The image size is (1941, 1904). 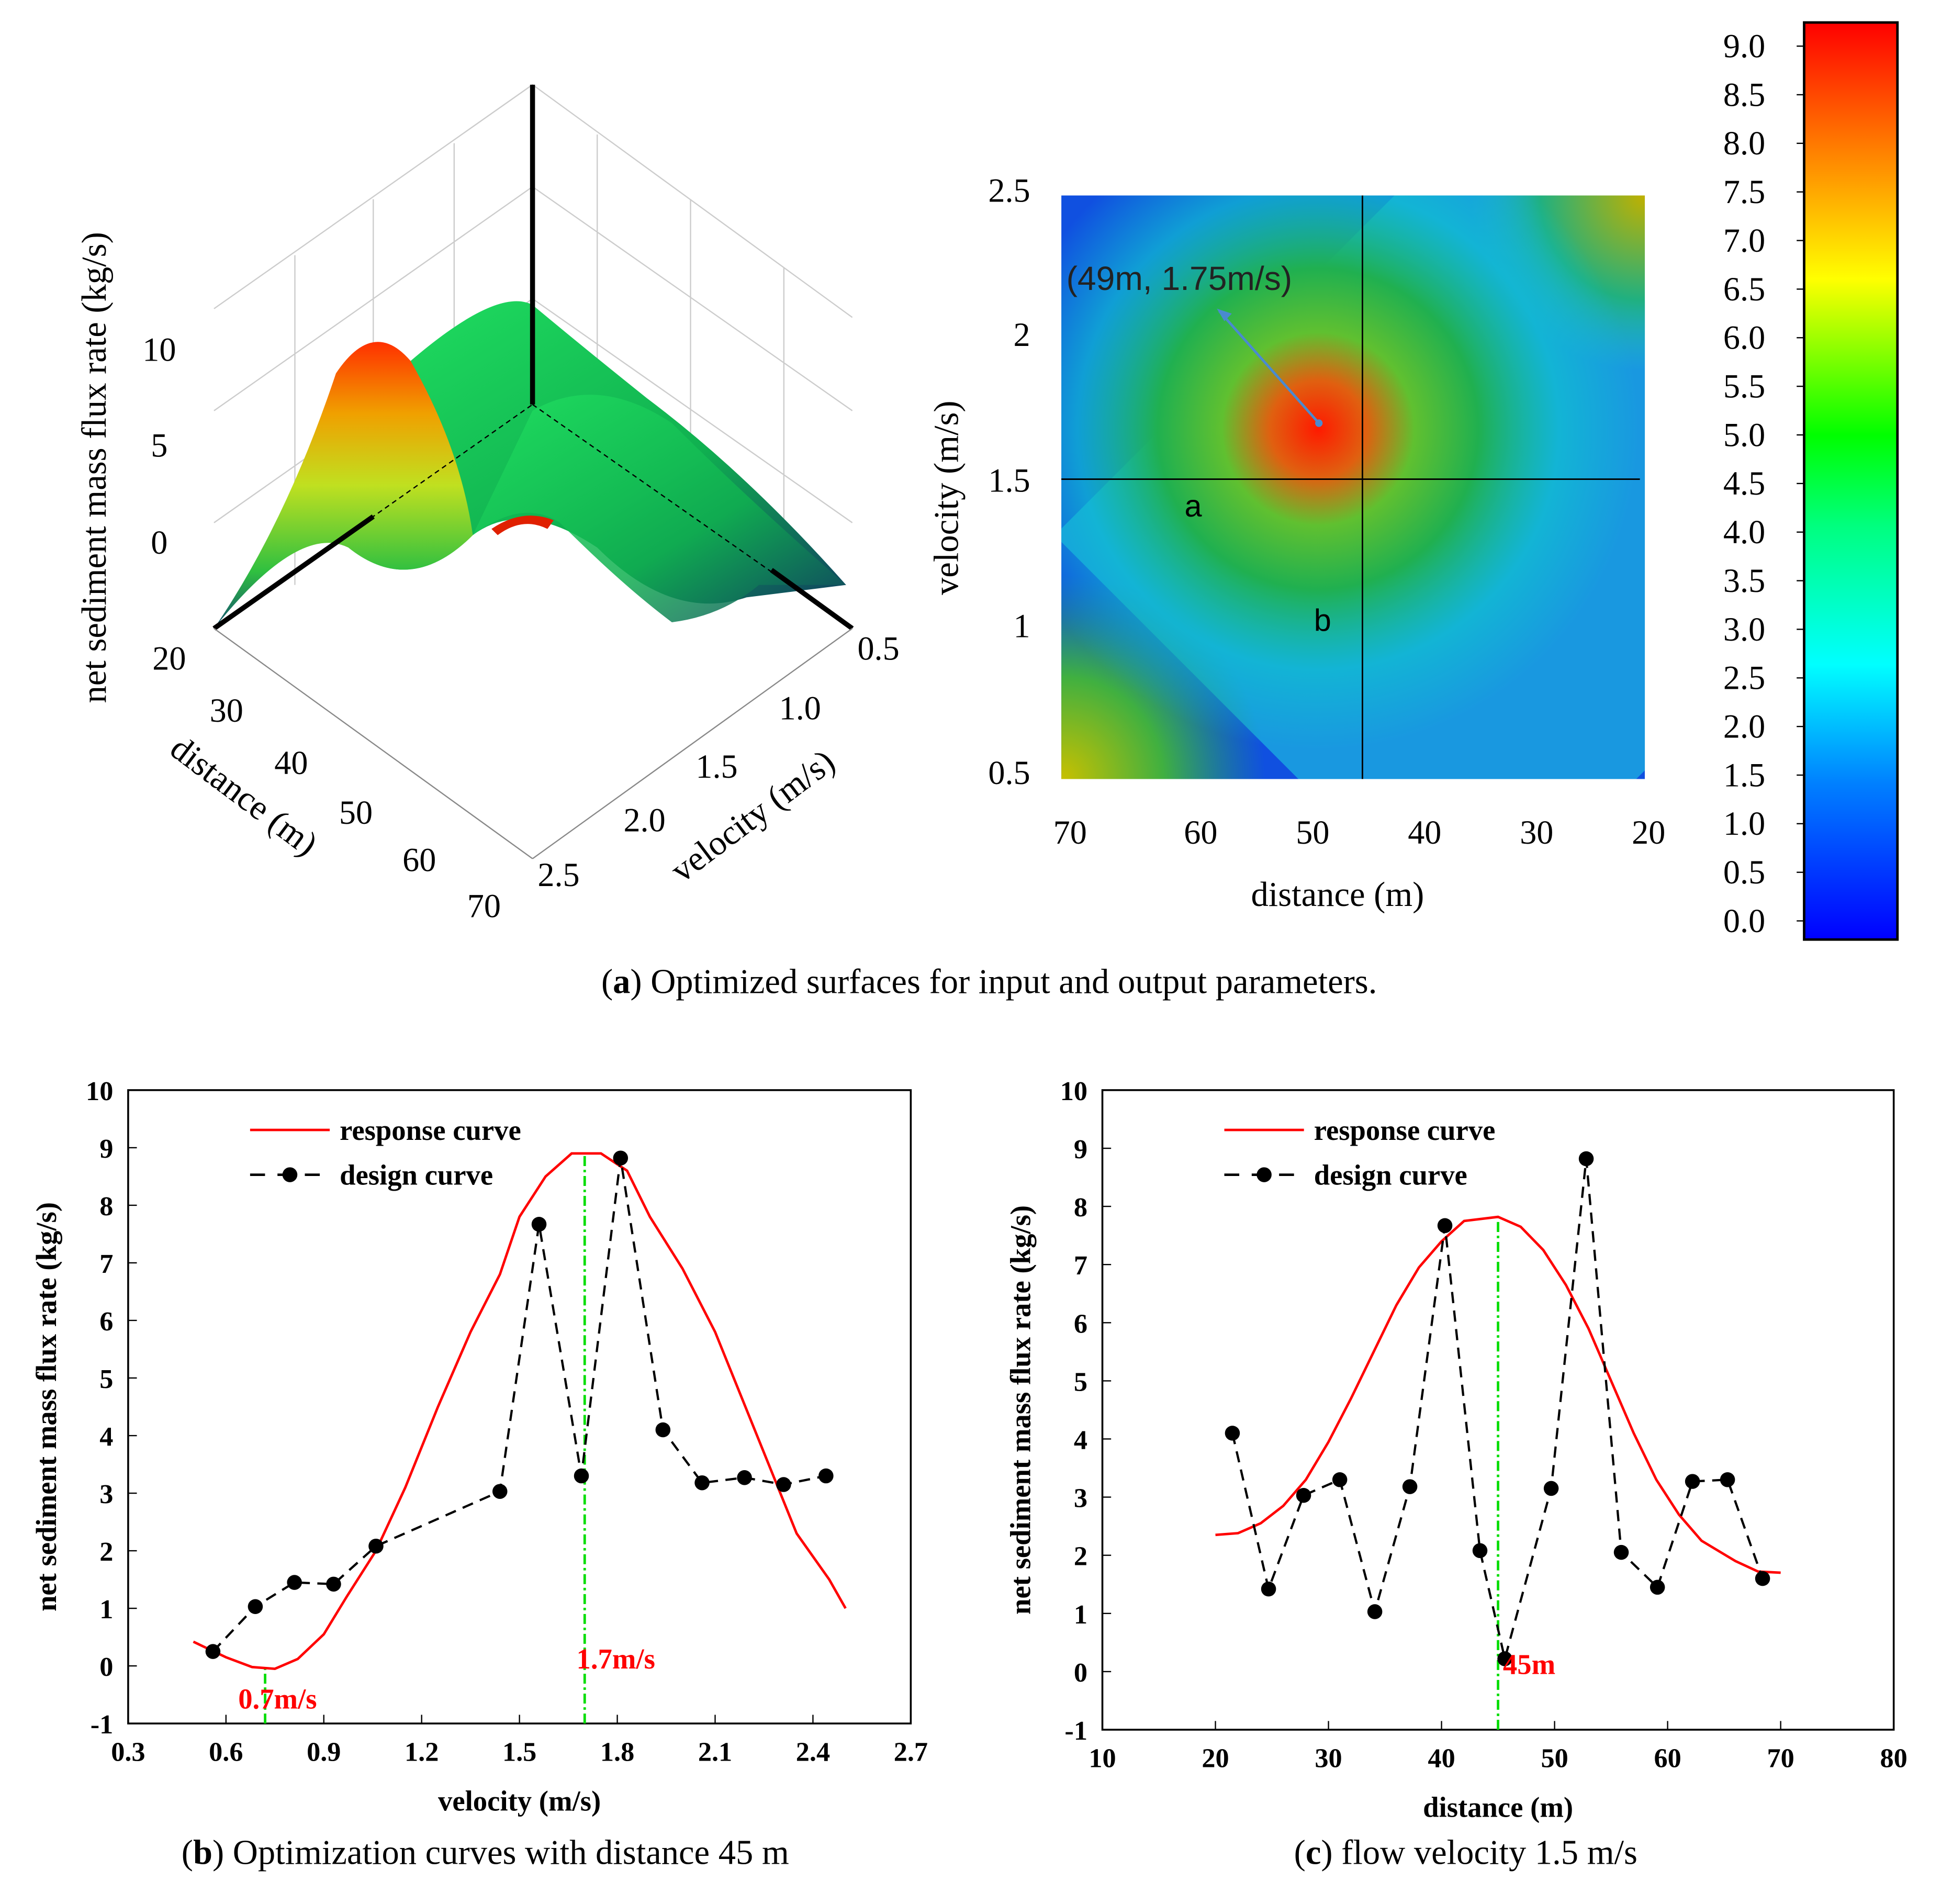 I want to click on x-tick-label: 30, so click(x=227, y=710).